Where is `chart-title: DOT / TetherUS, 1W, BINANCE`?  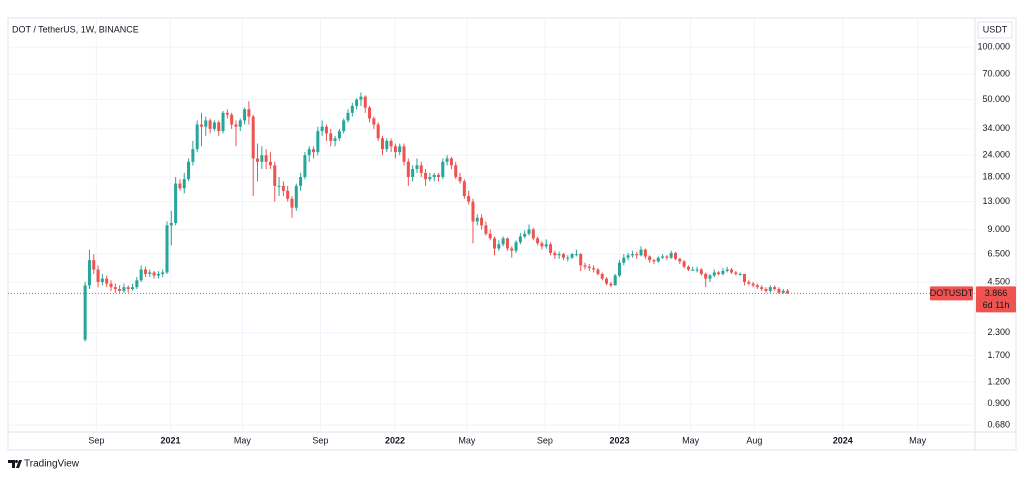 chart-title: DOT / TetherUS, 1W, BINANCE is located at coordinates (75, 29).